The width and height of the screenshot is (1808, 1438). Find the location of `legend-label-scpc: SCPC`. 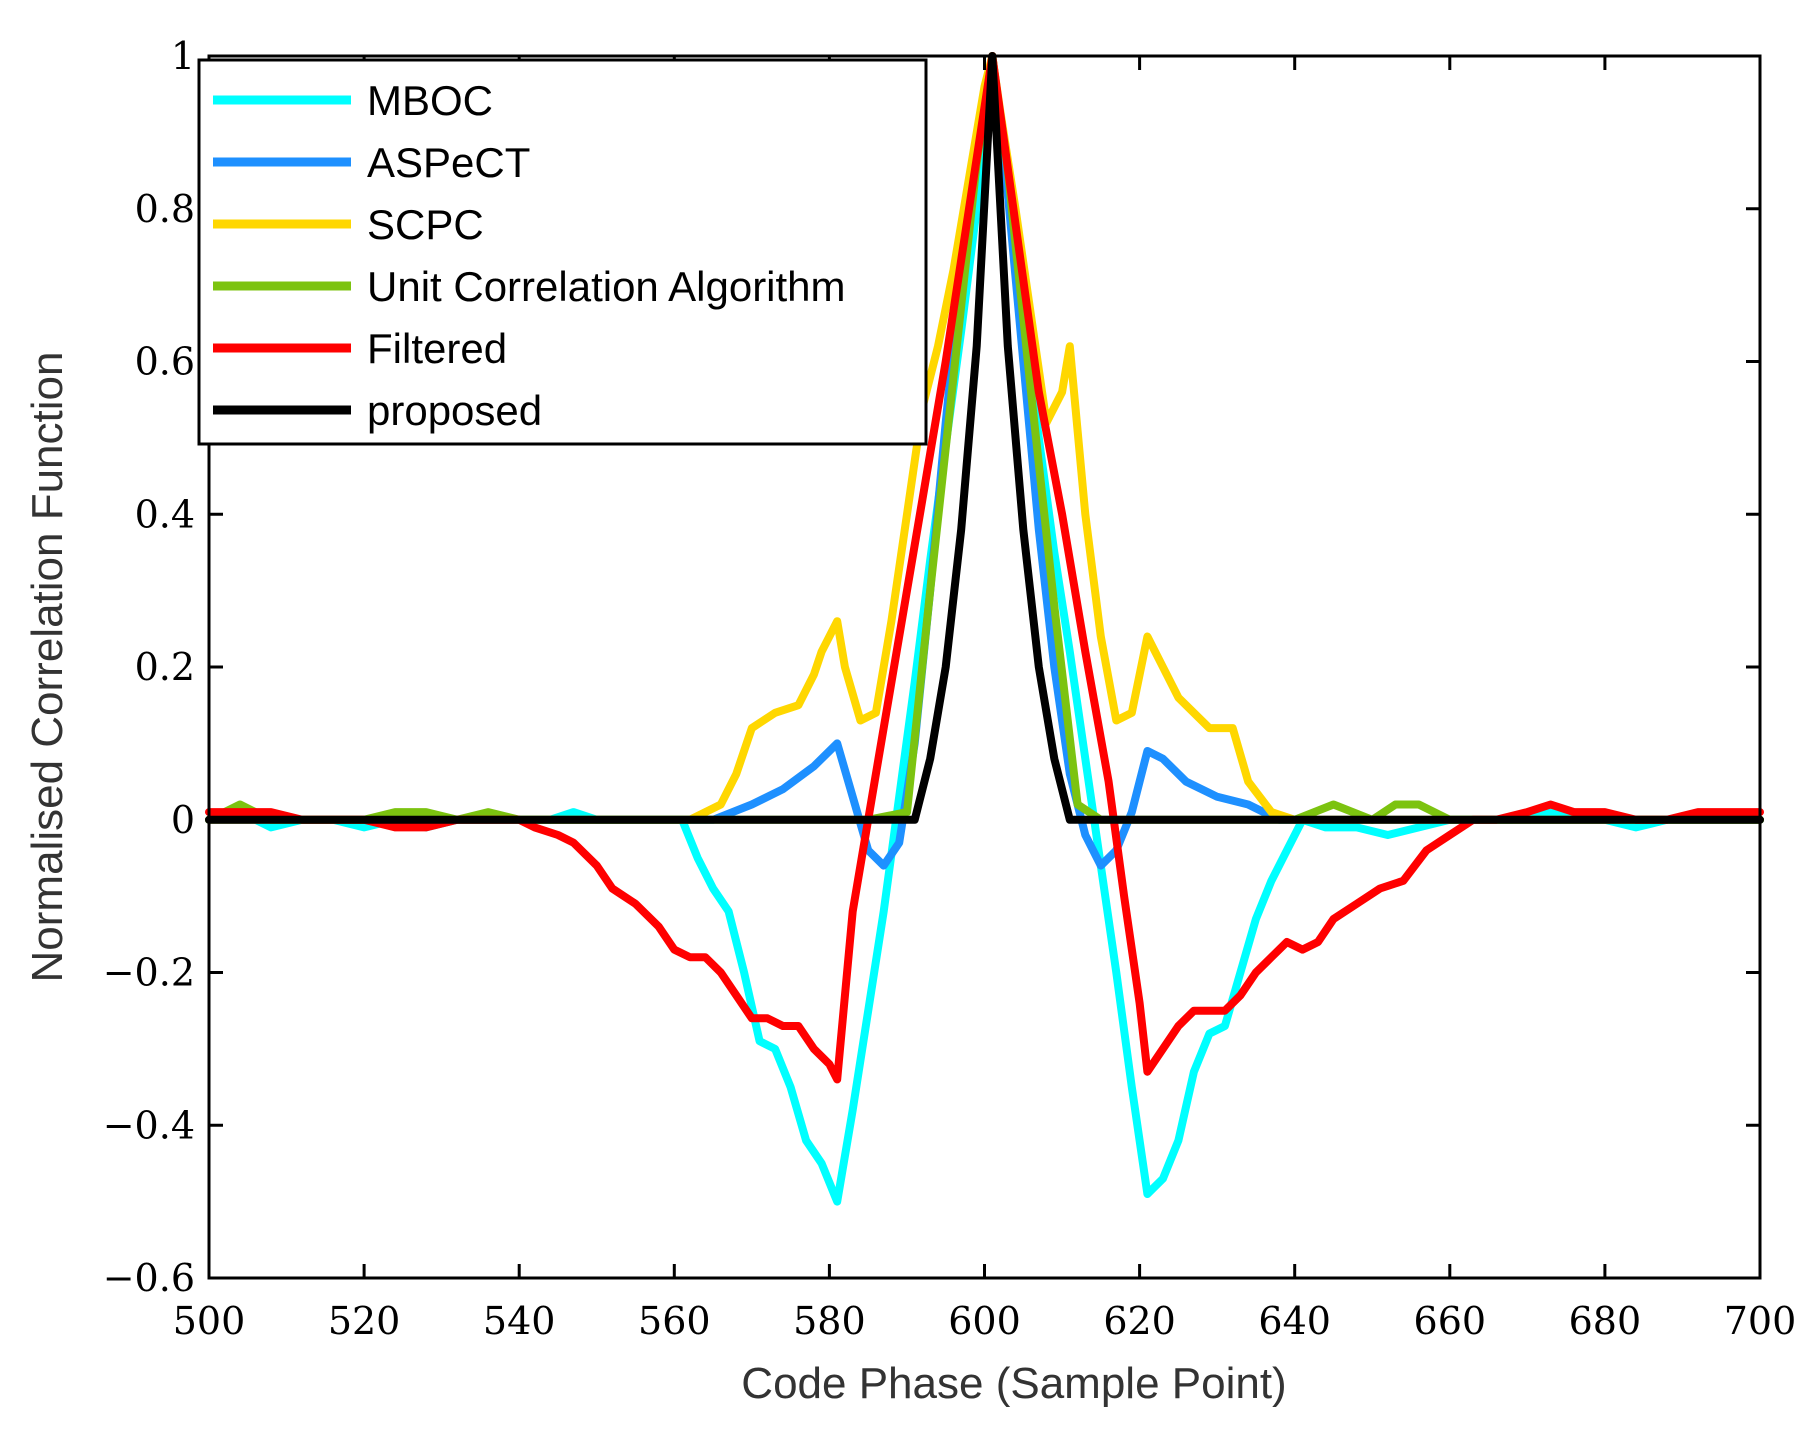

legend-label-scpc: SCPC is located at coordinates (425, 224).